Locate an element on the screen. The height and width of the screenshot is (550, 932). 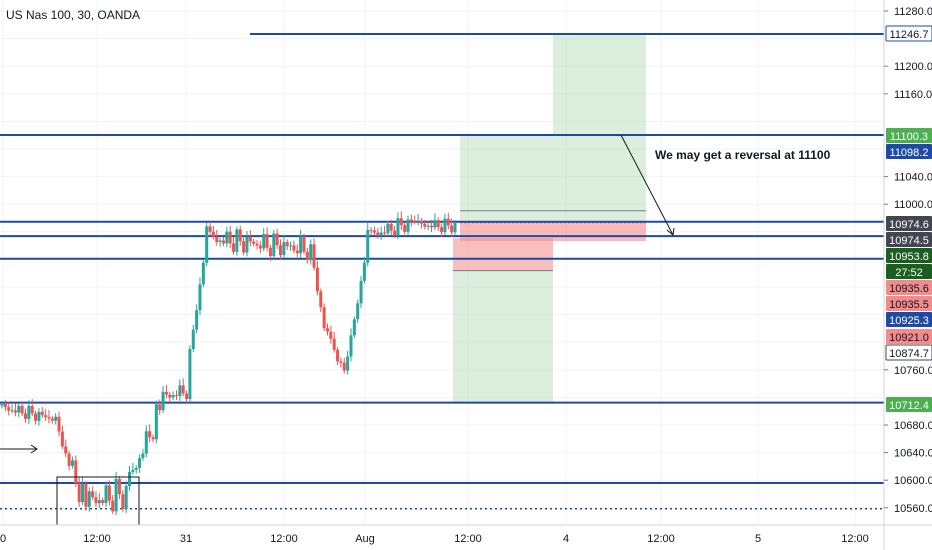
y-tick-label: 10560.0 is located at coordinates (913, 509).